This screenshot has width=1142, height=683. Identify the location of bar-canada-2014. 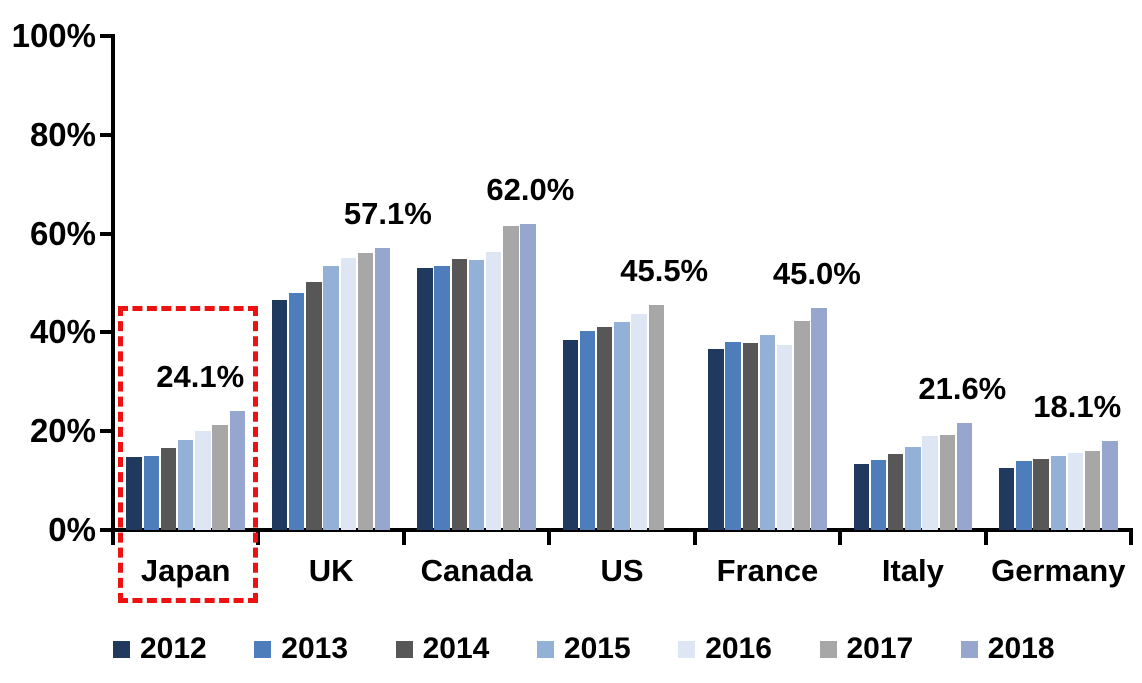
(459, 394).